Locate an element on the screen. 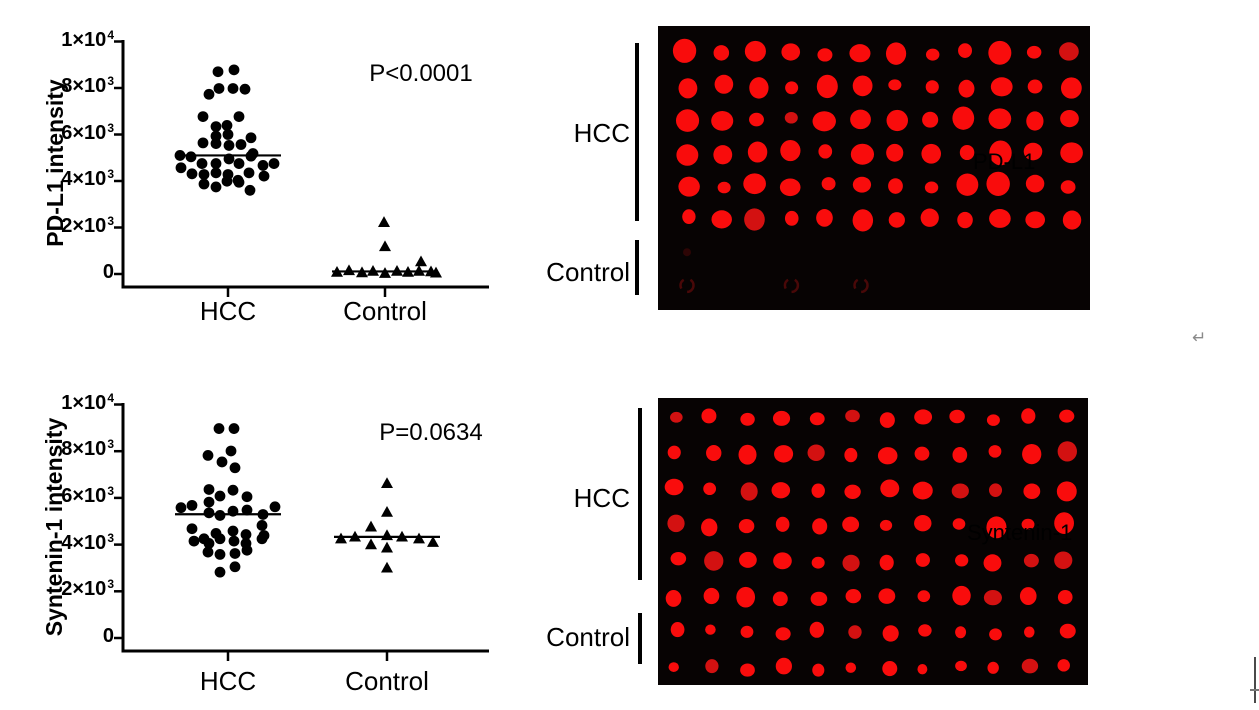 The height and width of the screenshot is (710, 1259). text-cursor-tick is located at coordinates (1254, 690).